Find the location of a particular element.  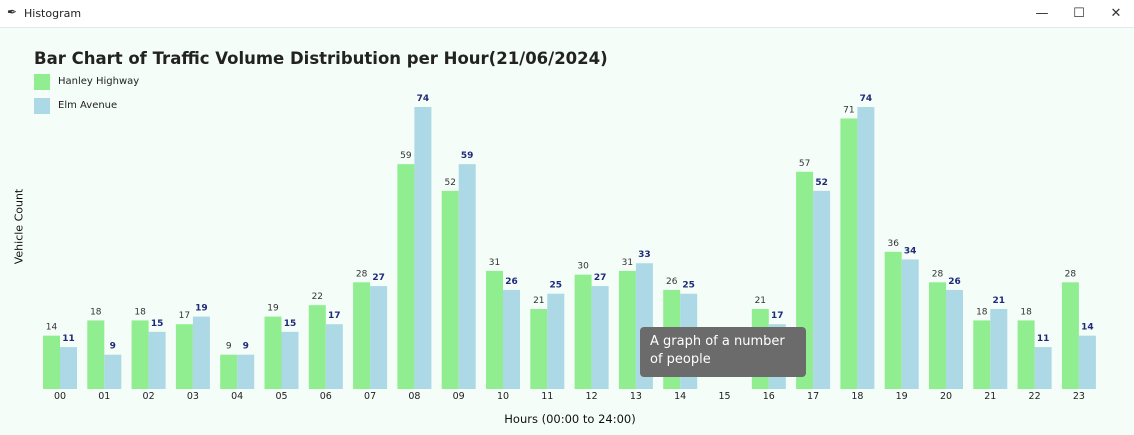

x-tick-label-20: 20 is located at coordinates (946, 396).